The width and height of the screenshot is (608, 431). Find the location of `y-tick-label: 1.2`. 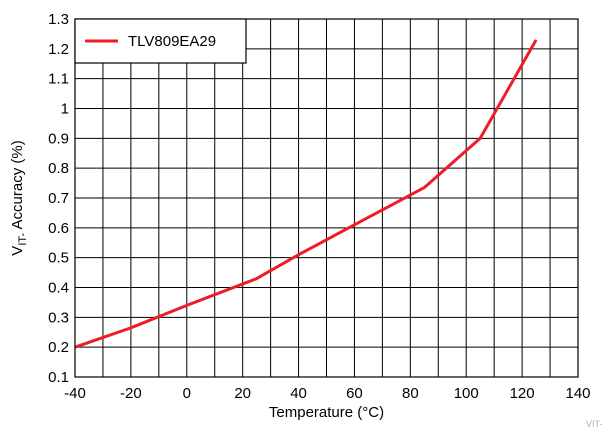

y-tick-label: 1.2 is located at coordinates (58, 49).